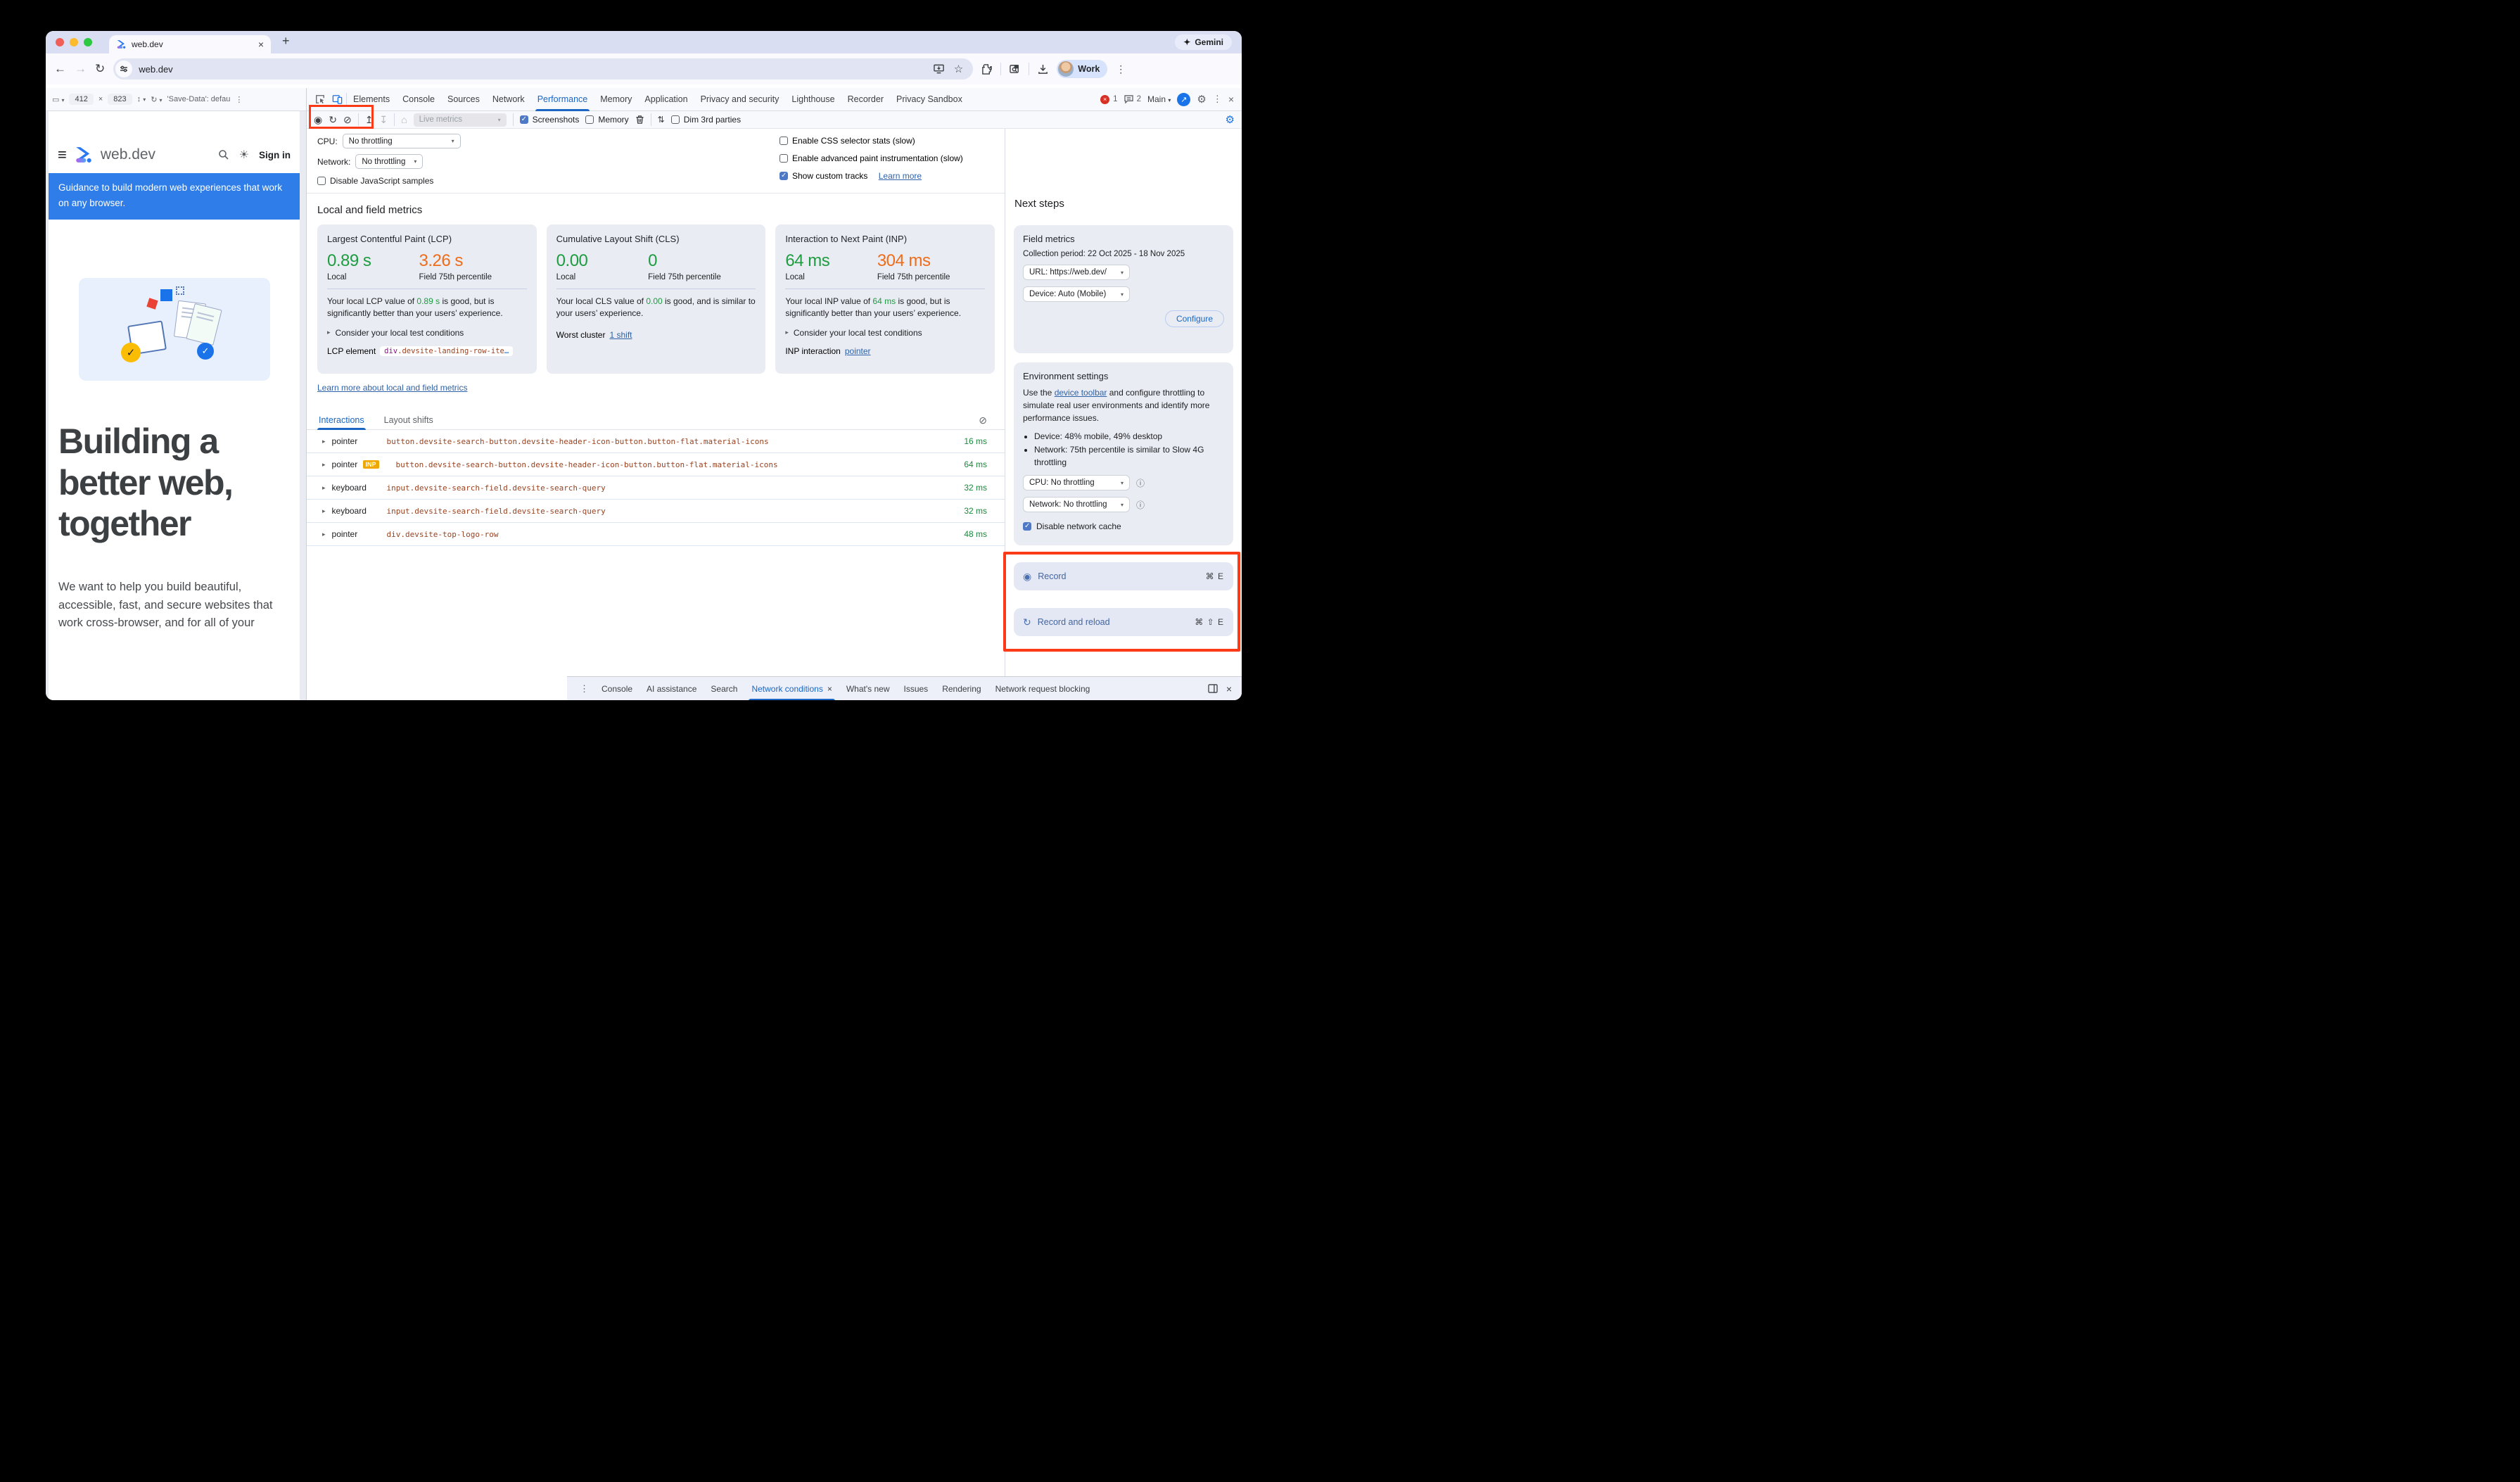 This screenshot has width=2520, height=1482. What do you see at coordinates (83, 155) in the screenshot?
I see `webdev-logo` at bounding box center [83, 155].